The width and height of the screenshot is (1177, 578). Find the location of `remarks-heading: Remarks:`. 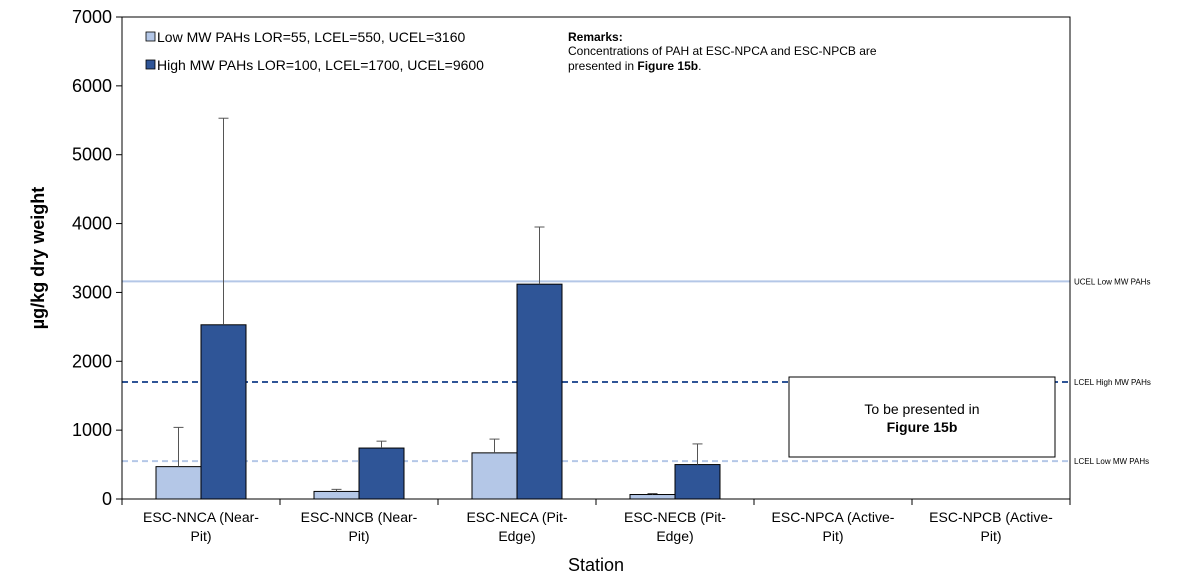

remarks-heading: Remarks: is located at coordinates (595, 37).